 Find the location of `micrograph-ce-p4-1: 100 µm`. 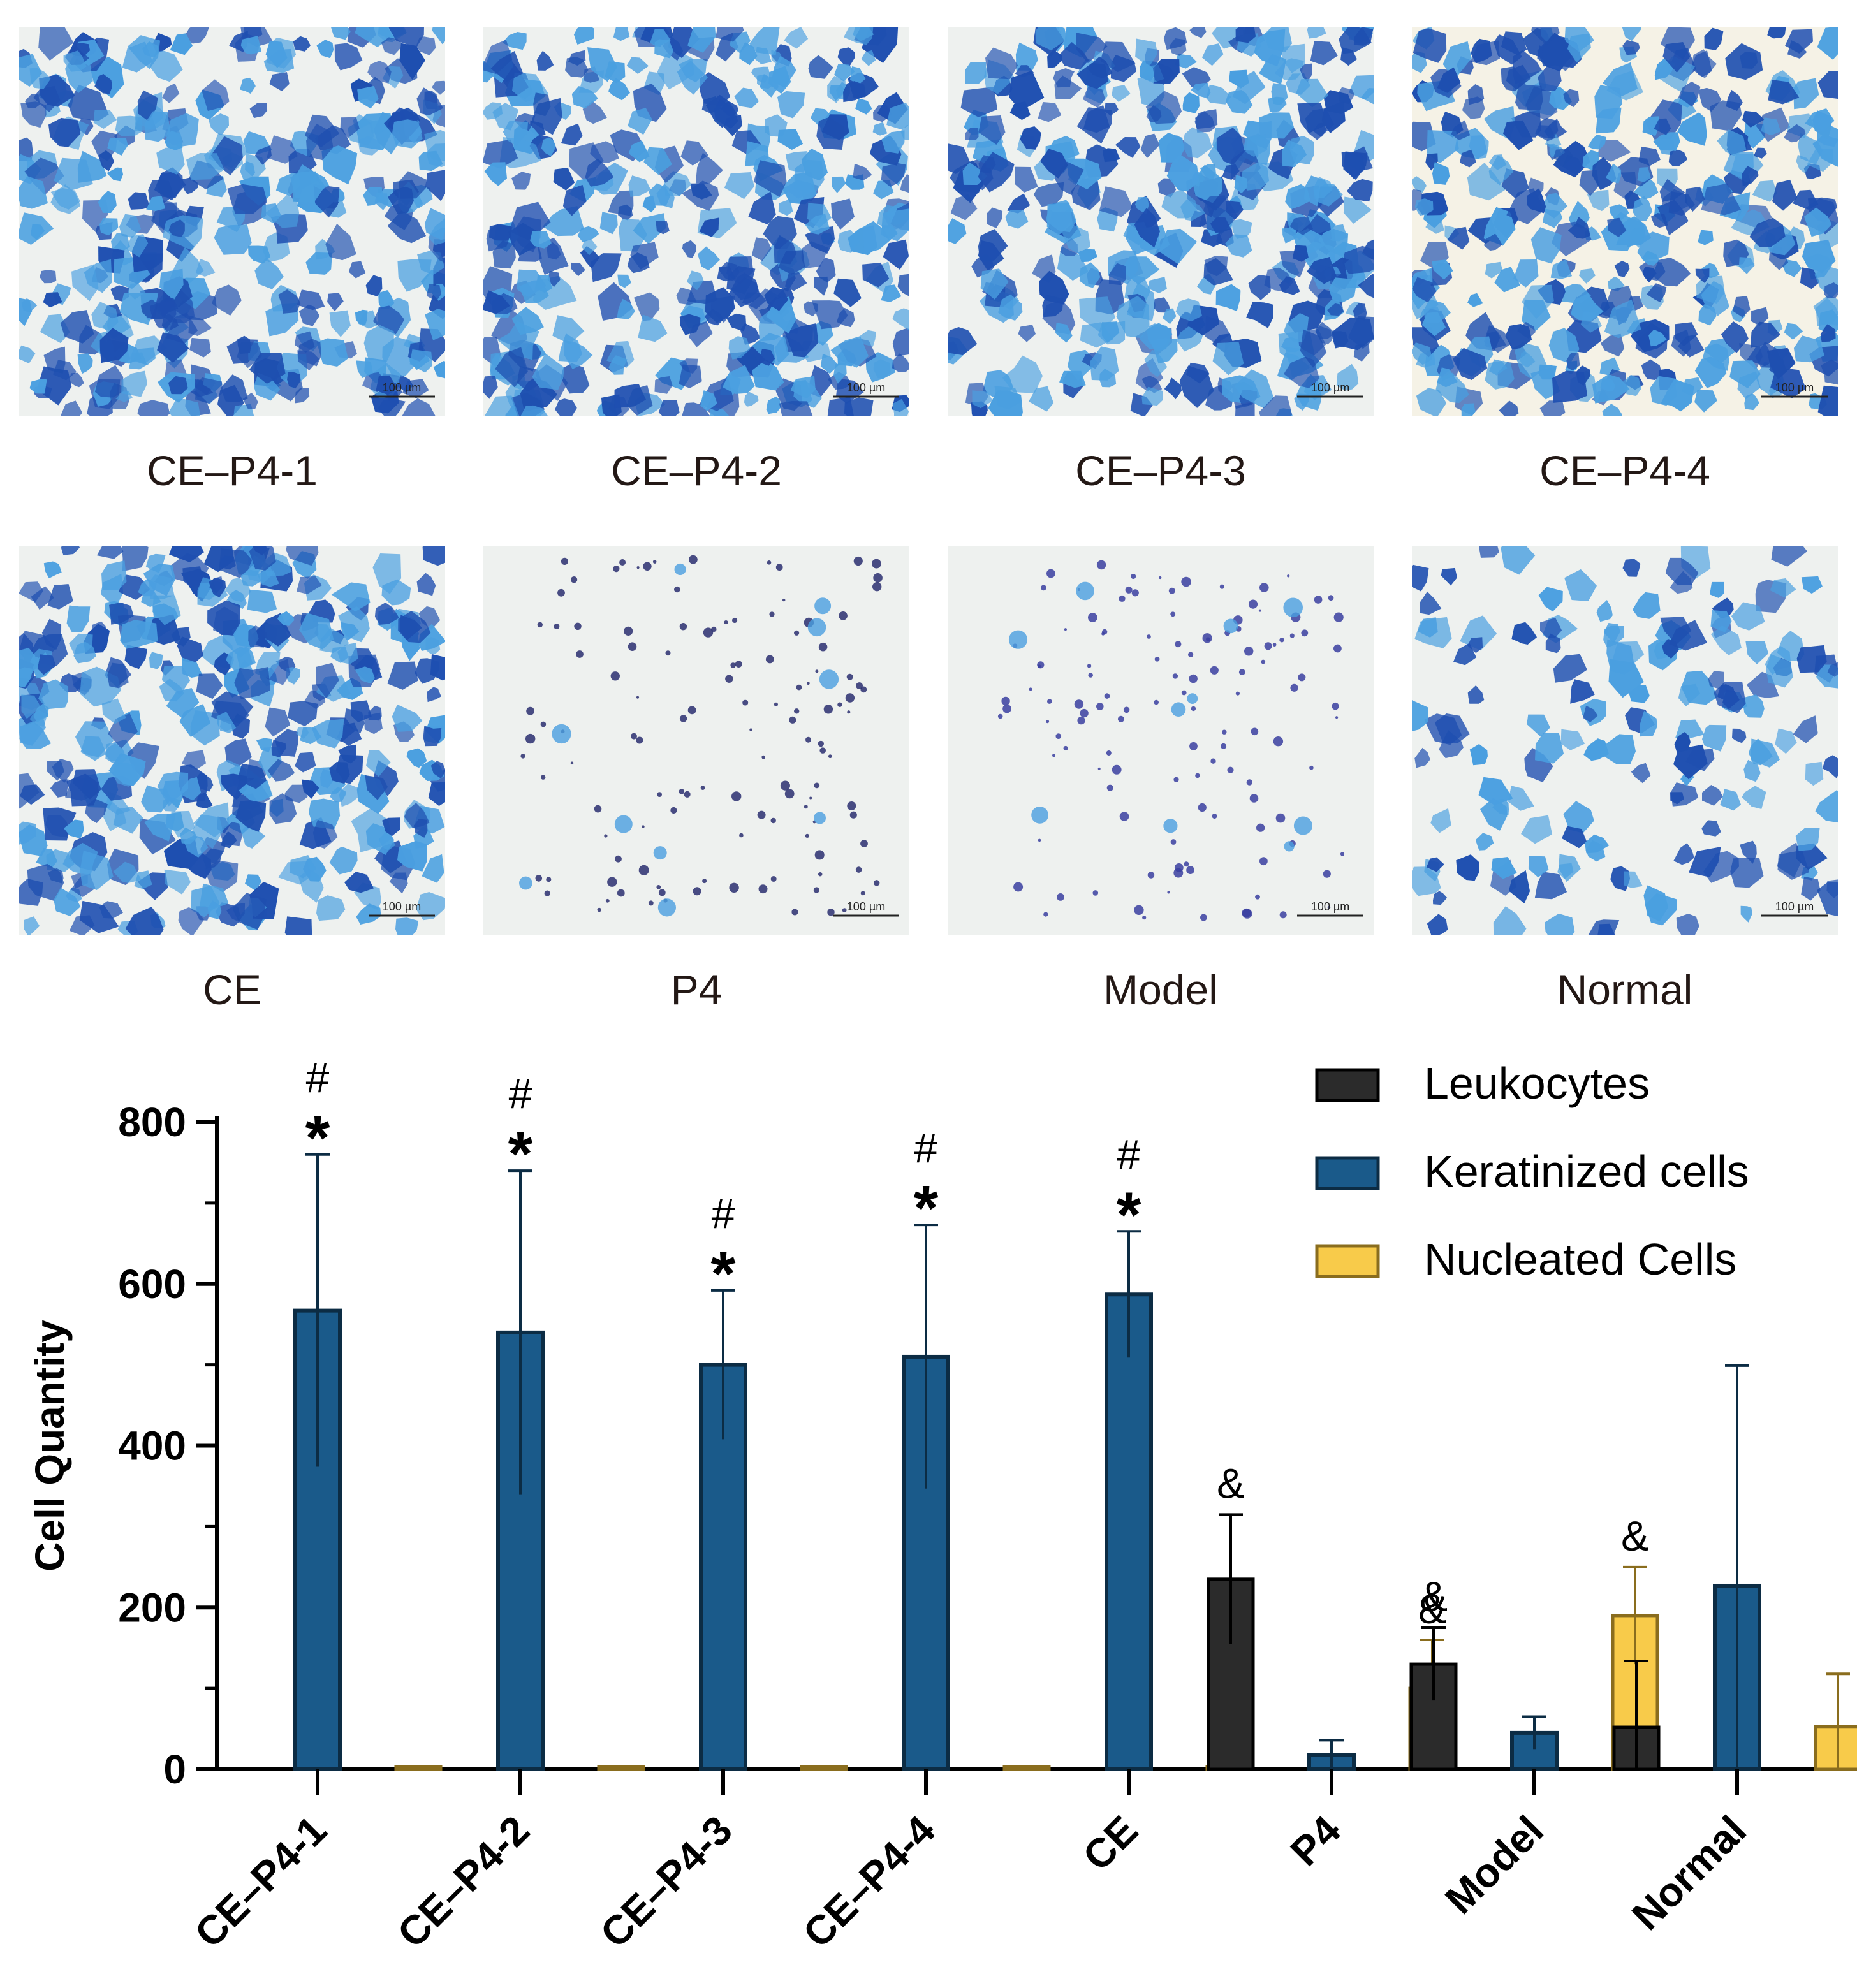

micrograph-ce-p4-1: 100 µm is located at coordinates (232, 221).